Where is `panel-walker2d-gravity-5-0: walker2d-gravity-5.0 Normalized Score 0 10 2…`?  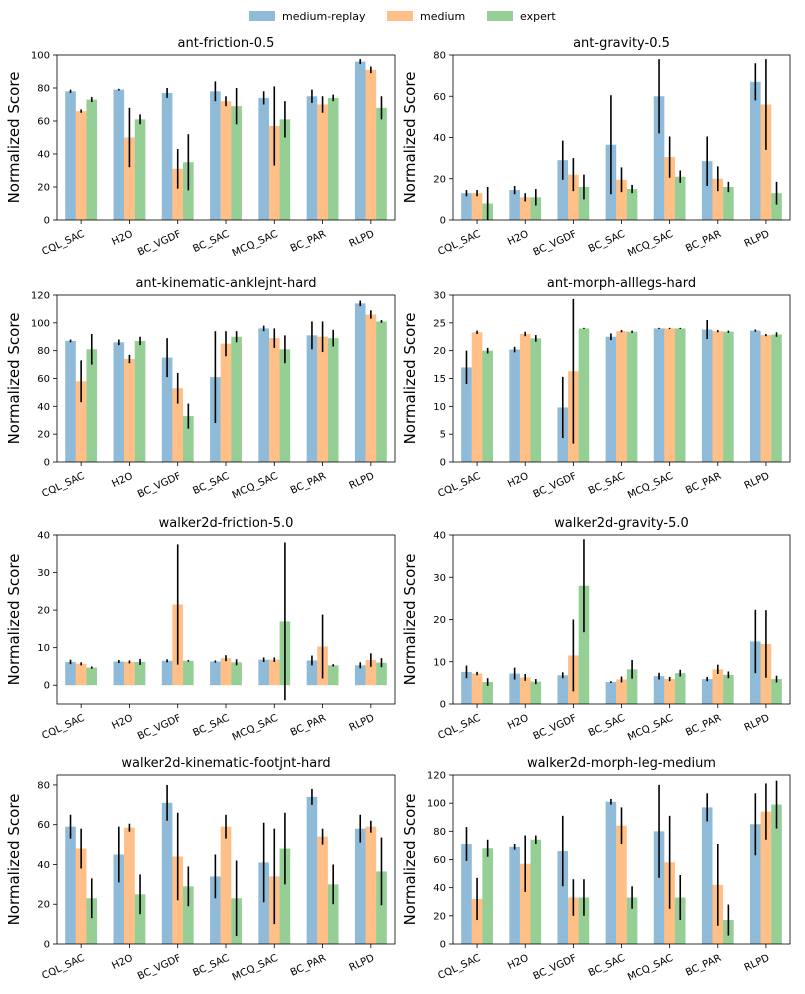 panel-walker2d-gravity-5-0: walker2d-gravity-5.0 Normalized Score 0 10 2… is located at coordinates (596, 629).